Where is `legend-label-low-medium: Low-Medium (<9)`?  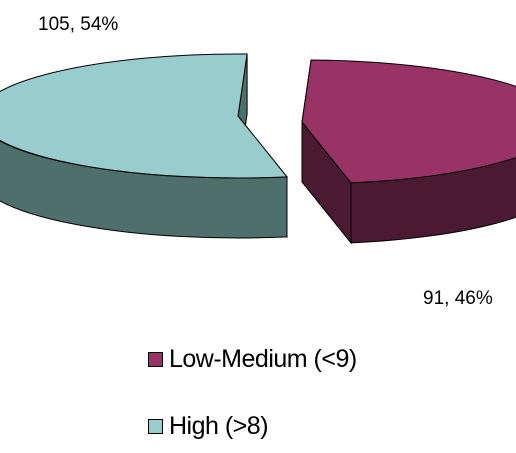
legend-label-low-medium: Low-Medium (<9) is located at coordinates (263, 359).